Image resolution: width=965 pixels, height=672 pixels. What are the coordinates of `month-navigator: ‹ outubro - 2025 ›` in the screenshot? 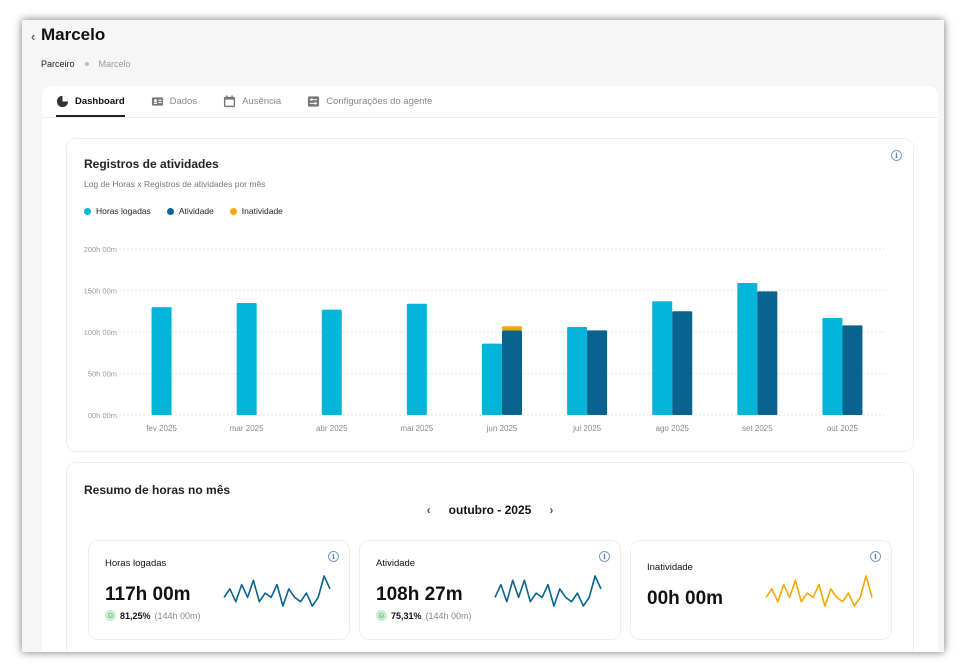 It's located at (490, 510).